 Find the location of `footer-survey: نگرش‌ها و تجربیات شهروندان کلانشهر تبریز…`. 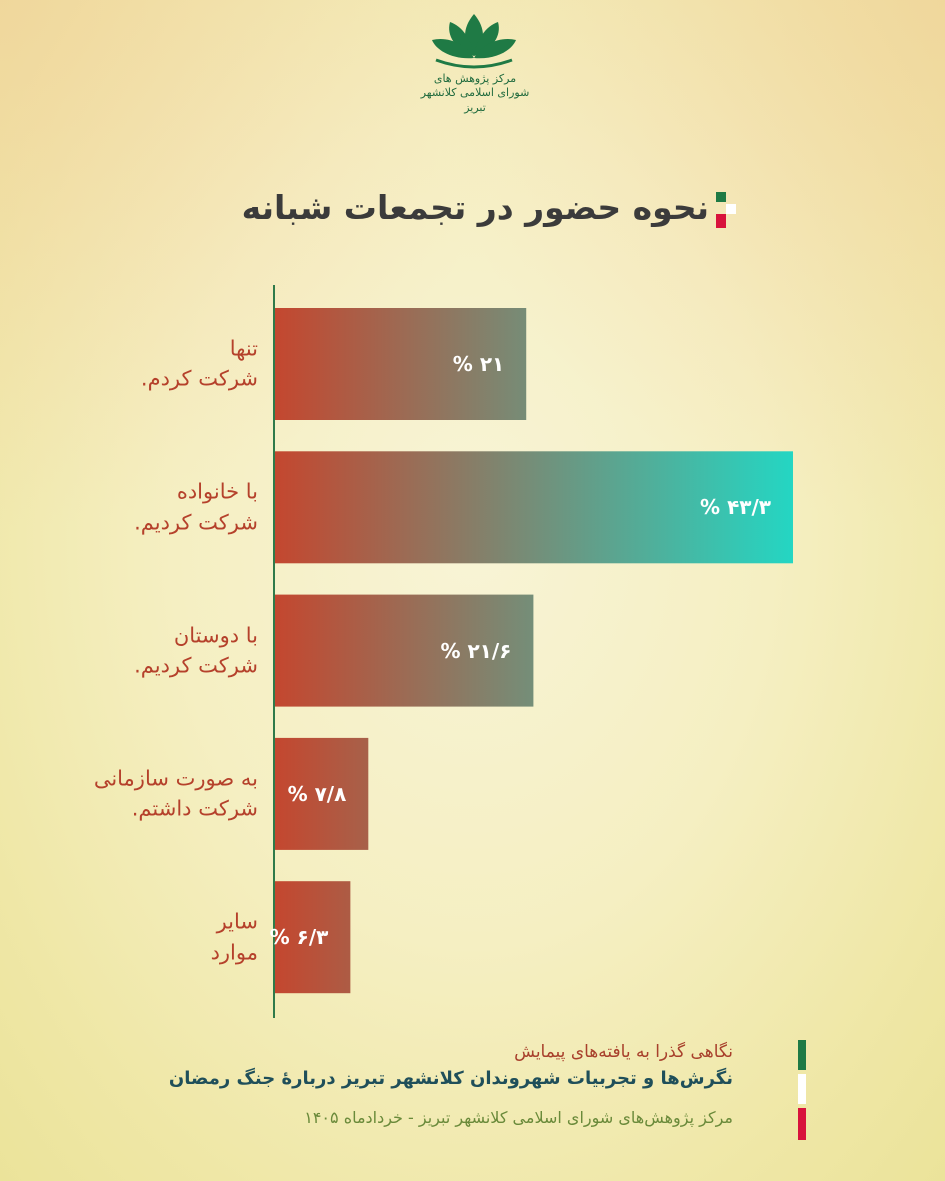

footer-survey: نگرش‌ها و تجربیات شهروندان کلانشهر تبریز… is located at coordinates (450, 1078).